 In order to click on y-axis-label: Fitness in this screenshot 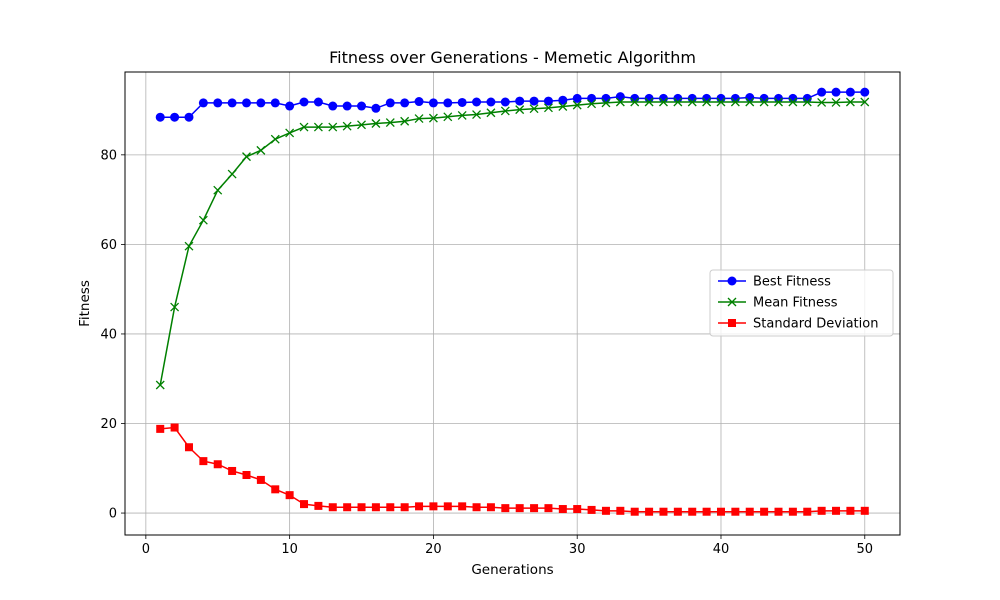, I will do `click(85, 303)`.